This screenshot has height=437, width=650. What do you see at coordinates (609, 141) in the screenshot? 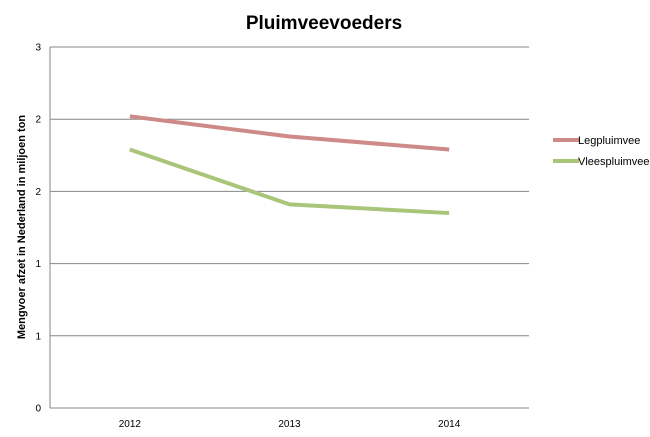
I see `legend-label: Legpluimvee` at bounding box center [609, 141].